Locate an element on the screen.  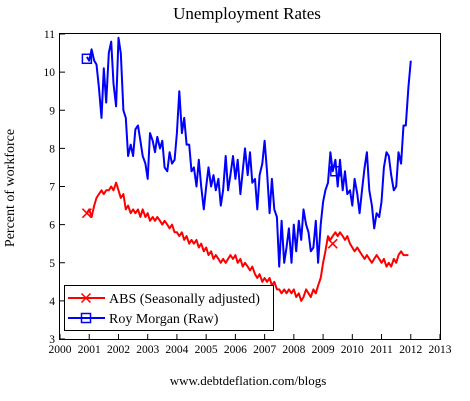
x-tick-label: 2003 is located at coordinates (147, 350).